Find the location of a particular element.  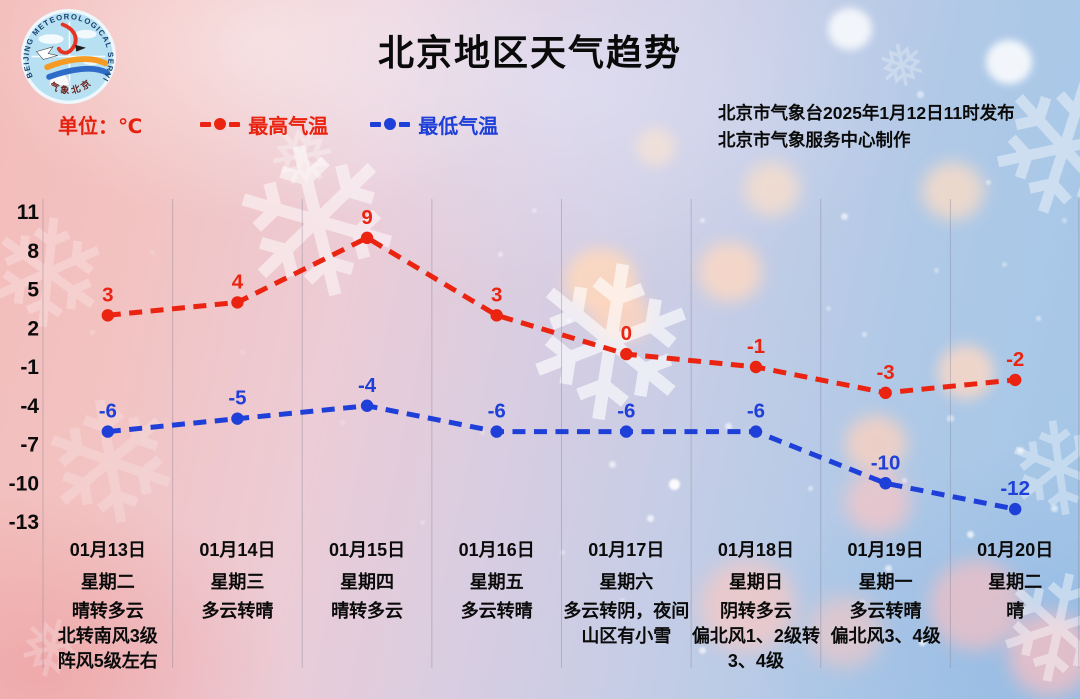

data-point-label: 9 is located at coordinates (366, 217).